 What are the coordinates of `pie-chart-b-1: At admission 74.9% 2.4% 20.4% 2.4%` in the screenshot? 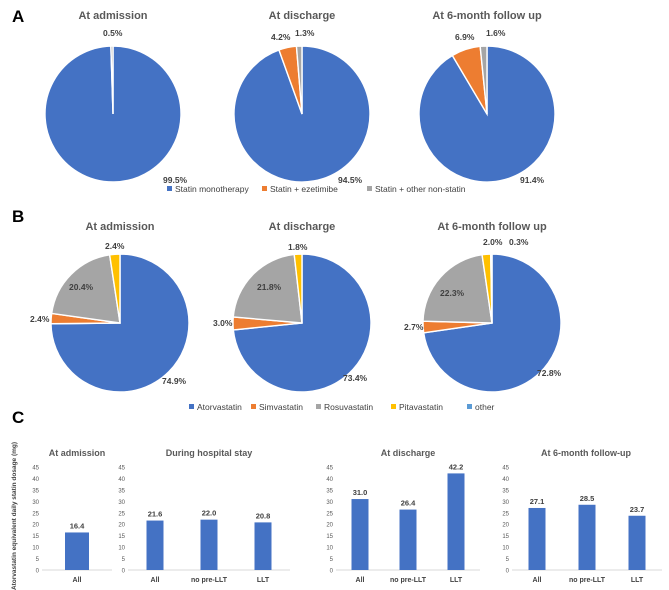 It's located at (110, 307).